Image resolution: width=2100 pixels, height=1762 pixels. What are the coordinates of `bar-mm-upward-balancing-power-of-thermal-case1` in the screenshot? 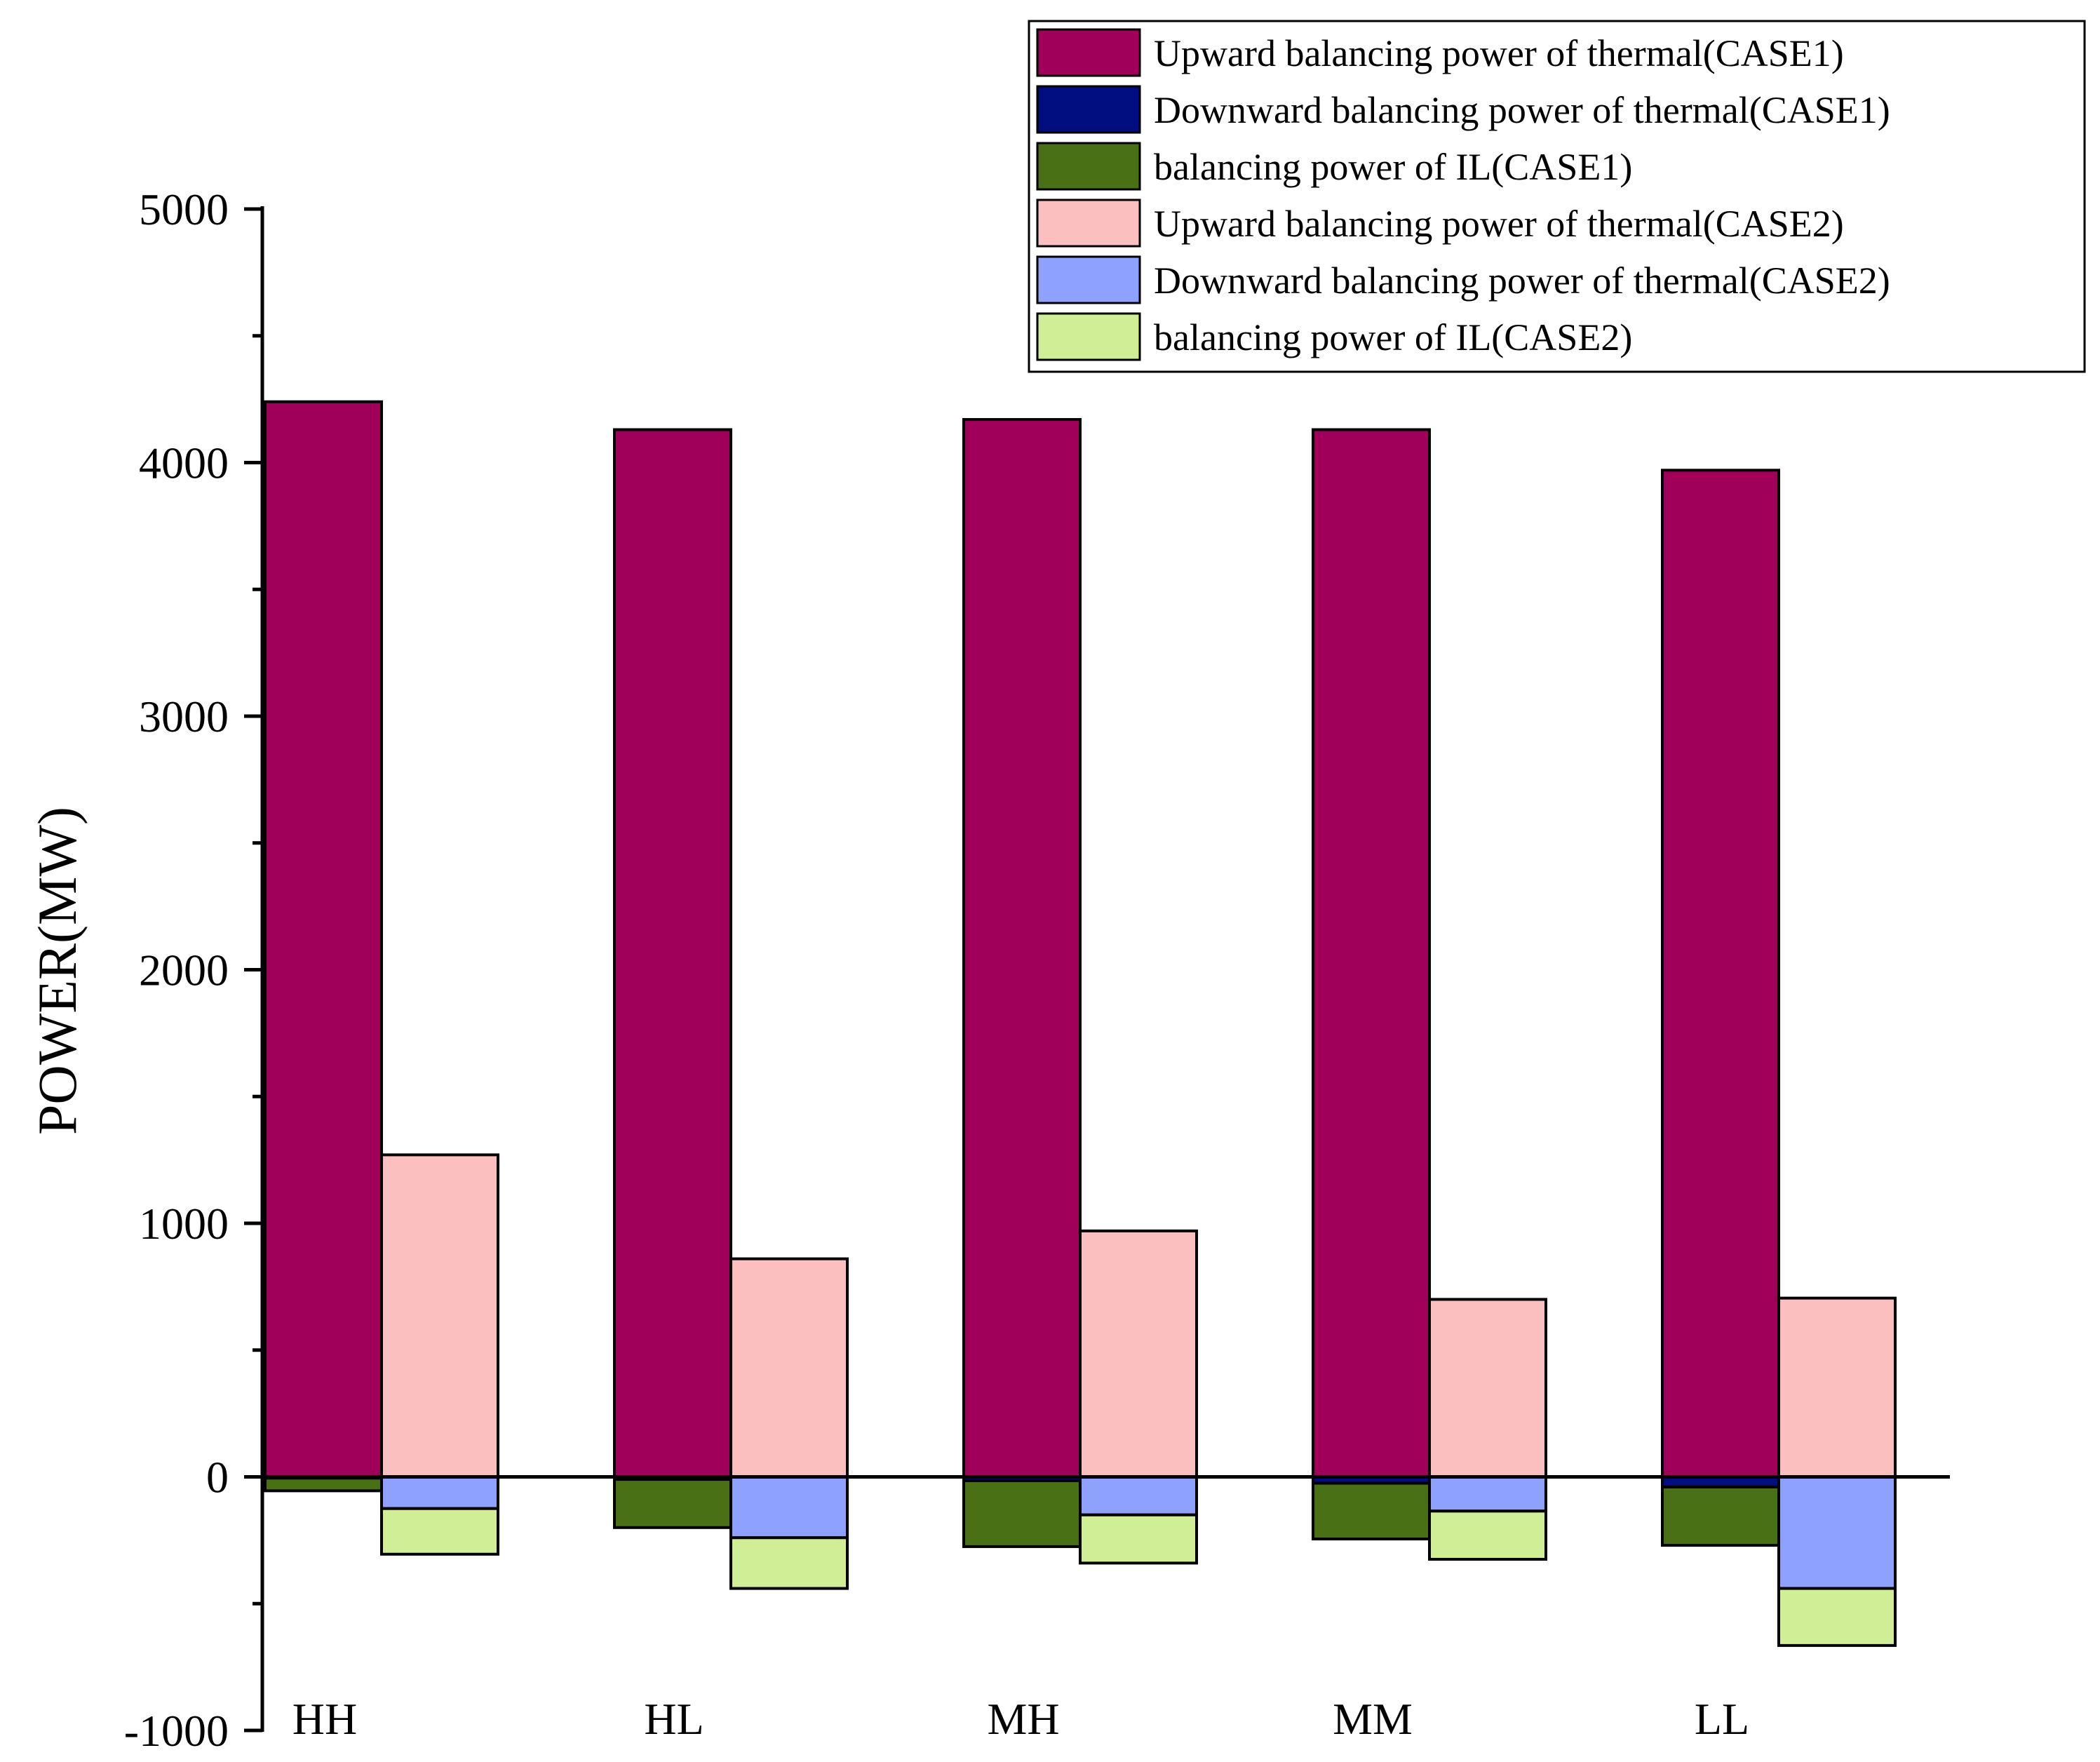 It's located at (1371, 953).